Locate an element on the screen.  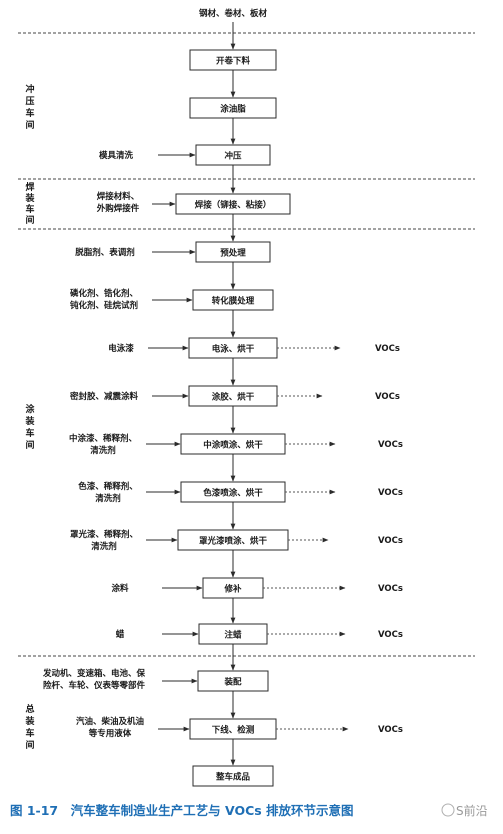
svg-text: 外购焊接件 is located at coordinates (118, 208).